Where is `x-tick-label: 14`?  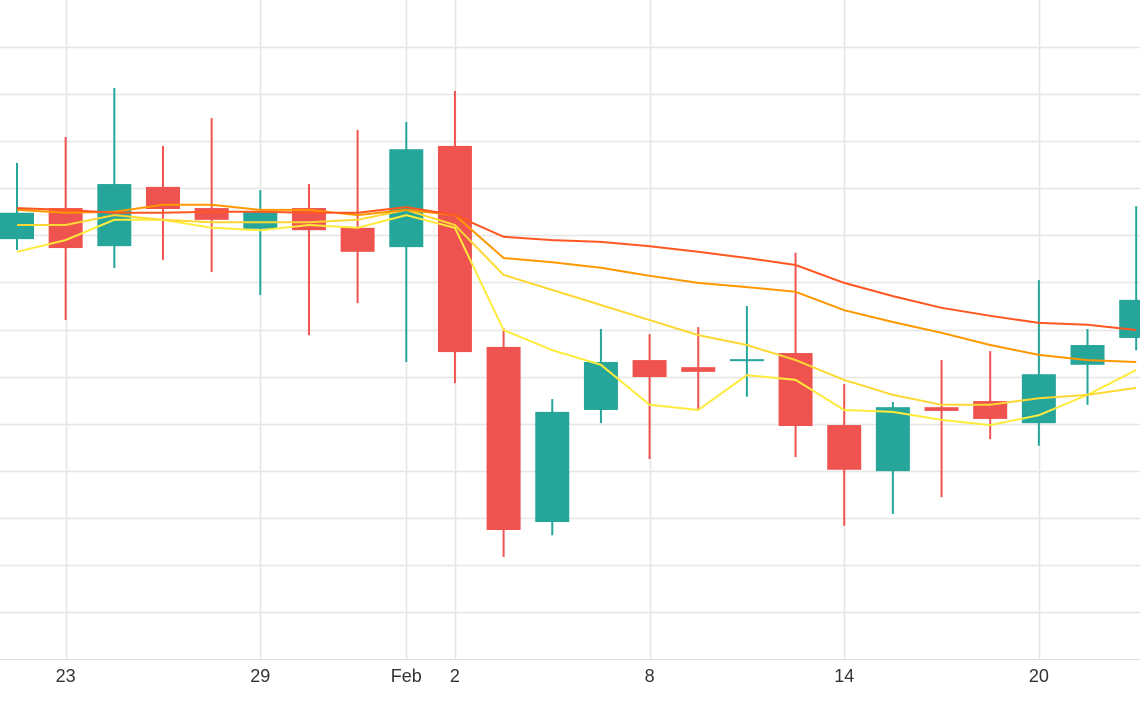
x-tick-label: 14 is located at coordinates (844, 676).